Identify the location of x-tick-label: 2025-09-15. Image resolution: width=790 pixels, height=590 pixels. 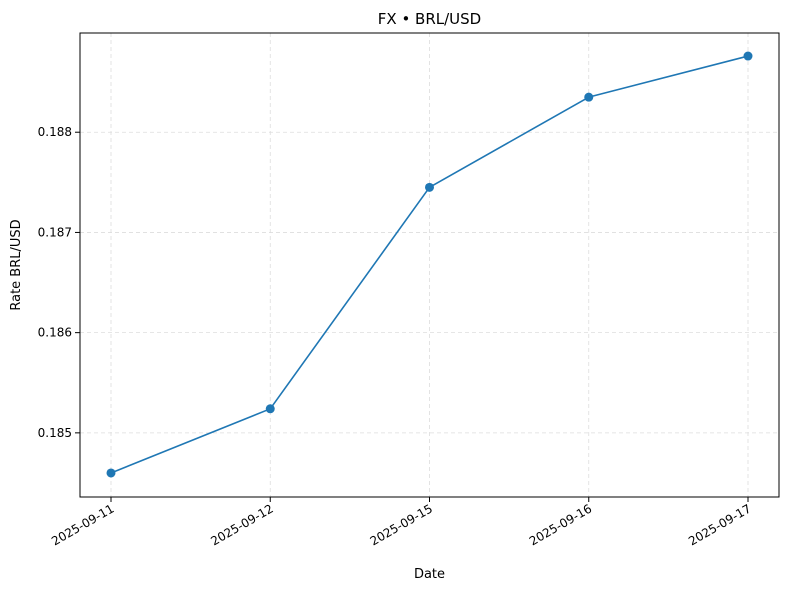
(401, 524).